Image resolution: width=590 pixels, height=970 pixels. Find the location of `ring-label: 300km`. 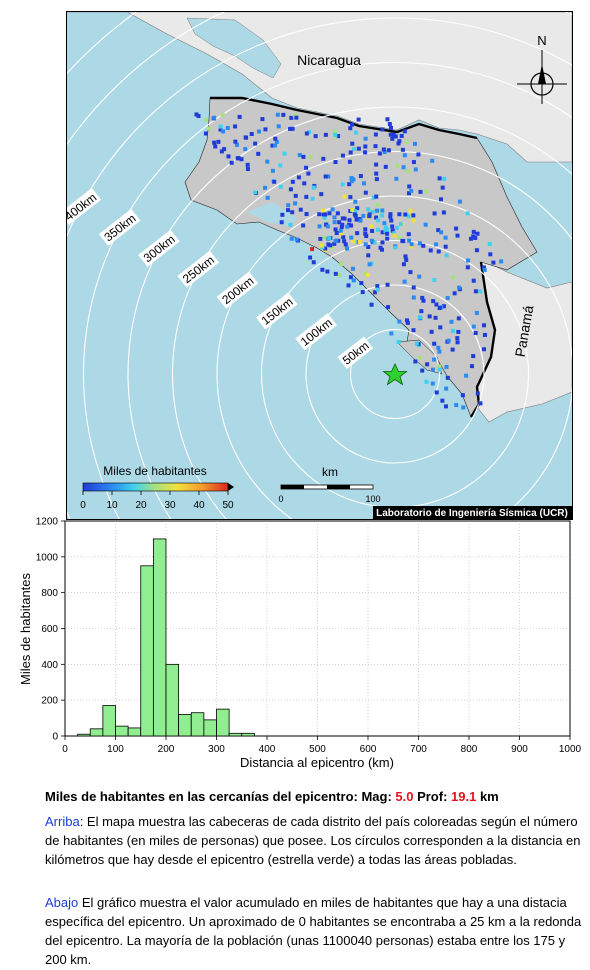

ring-label: 300km is located at coordinates (159, 248).